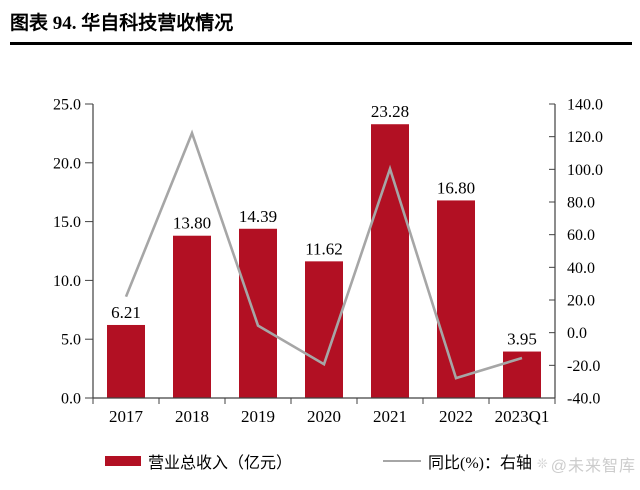 This screenshot has width=640, height=490. Describe the element at coordinates (192, 223) in the screenshot. I see `bar-value-label: 13.80` at that location.